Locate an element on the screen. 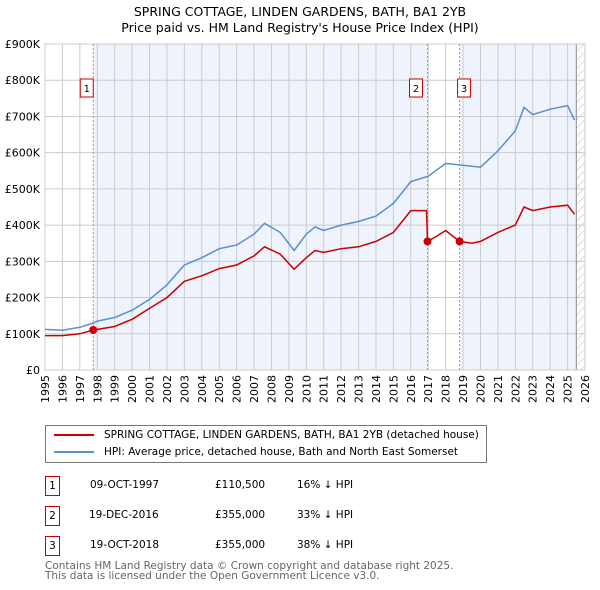 Image resolution: width=600 pixels, height=590 pixels. x-tick-label: 2020 is located at coordinates (480, 389).